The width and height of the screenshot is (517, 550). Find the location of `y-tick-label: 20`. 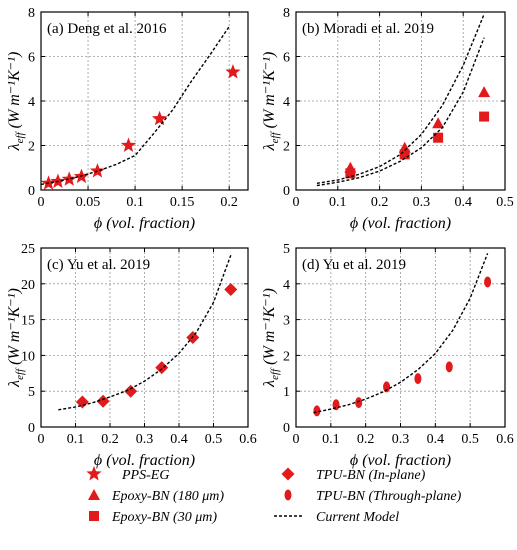

y-tick-label: 20 is located at coordinates (28, 285).